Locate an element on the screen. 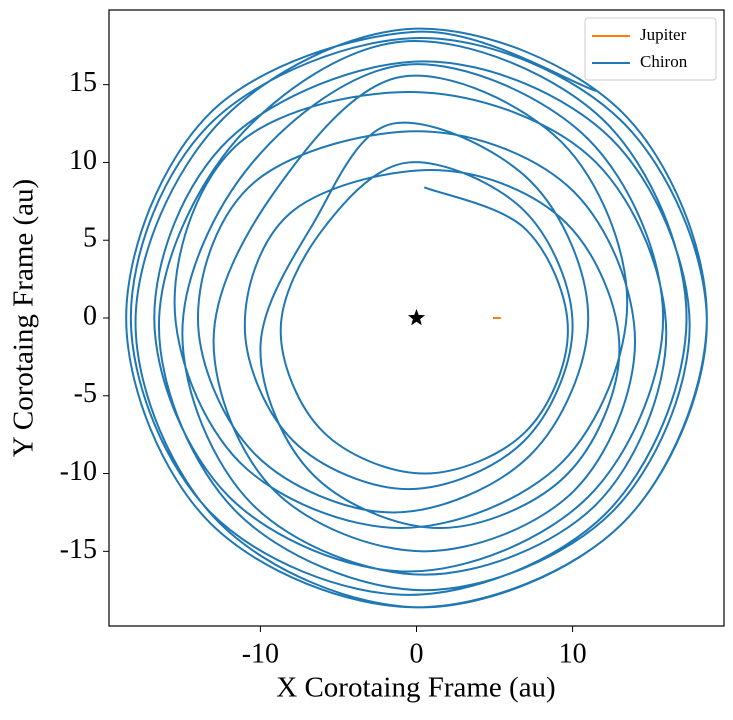 This screenshot has height=720, width=733. y-tick-label: 0 is located at coordinates (90, 315).